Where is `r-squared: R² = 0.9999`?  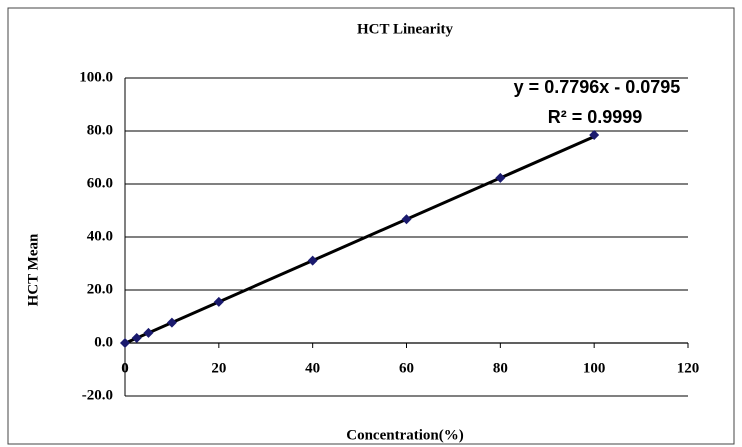
r-squared: R² = 0.9999 is located at coordinates (595, 117).